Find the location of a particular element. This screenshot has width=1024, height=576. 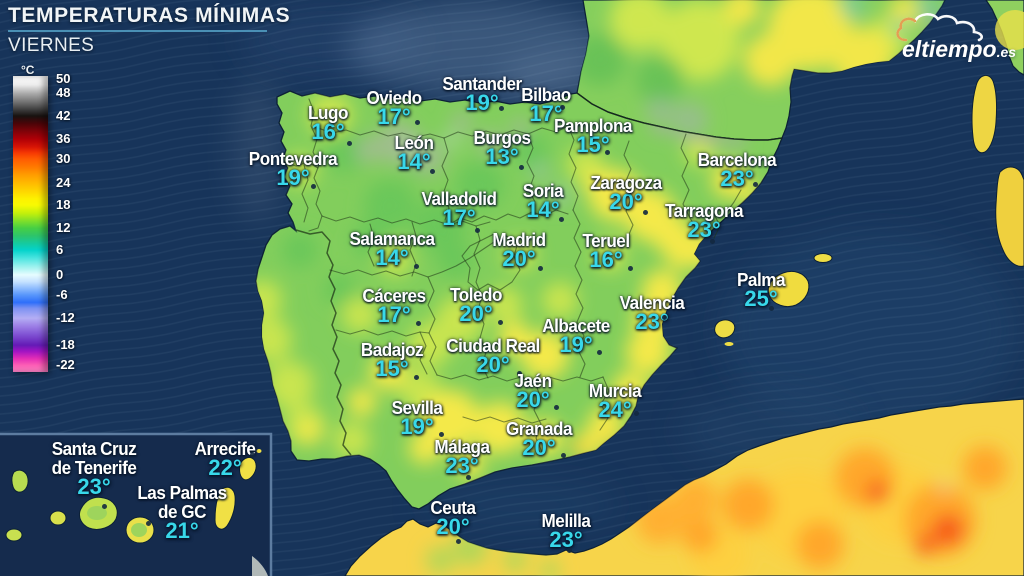

corsica-island is located at coordinates (984, 114).